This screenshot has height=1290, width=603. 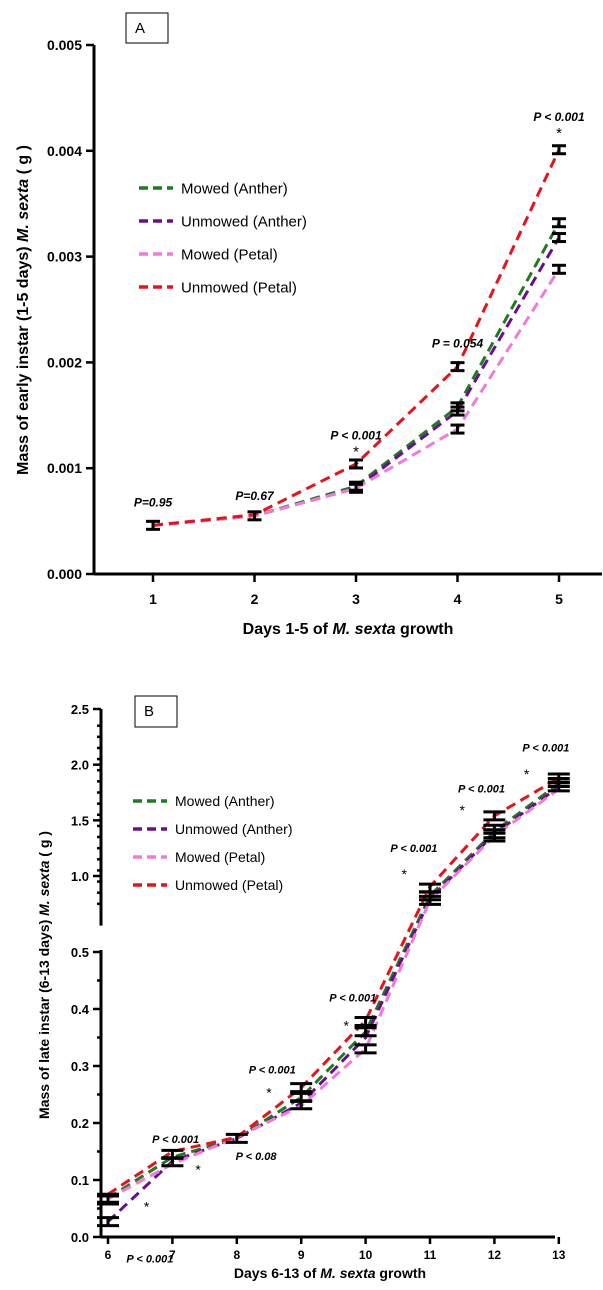 I want to click on panel-b-y-tick-label: 1.5, so click(x=80, y=820).